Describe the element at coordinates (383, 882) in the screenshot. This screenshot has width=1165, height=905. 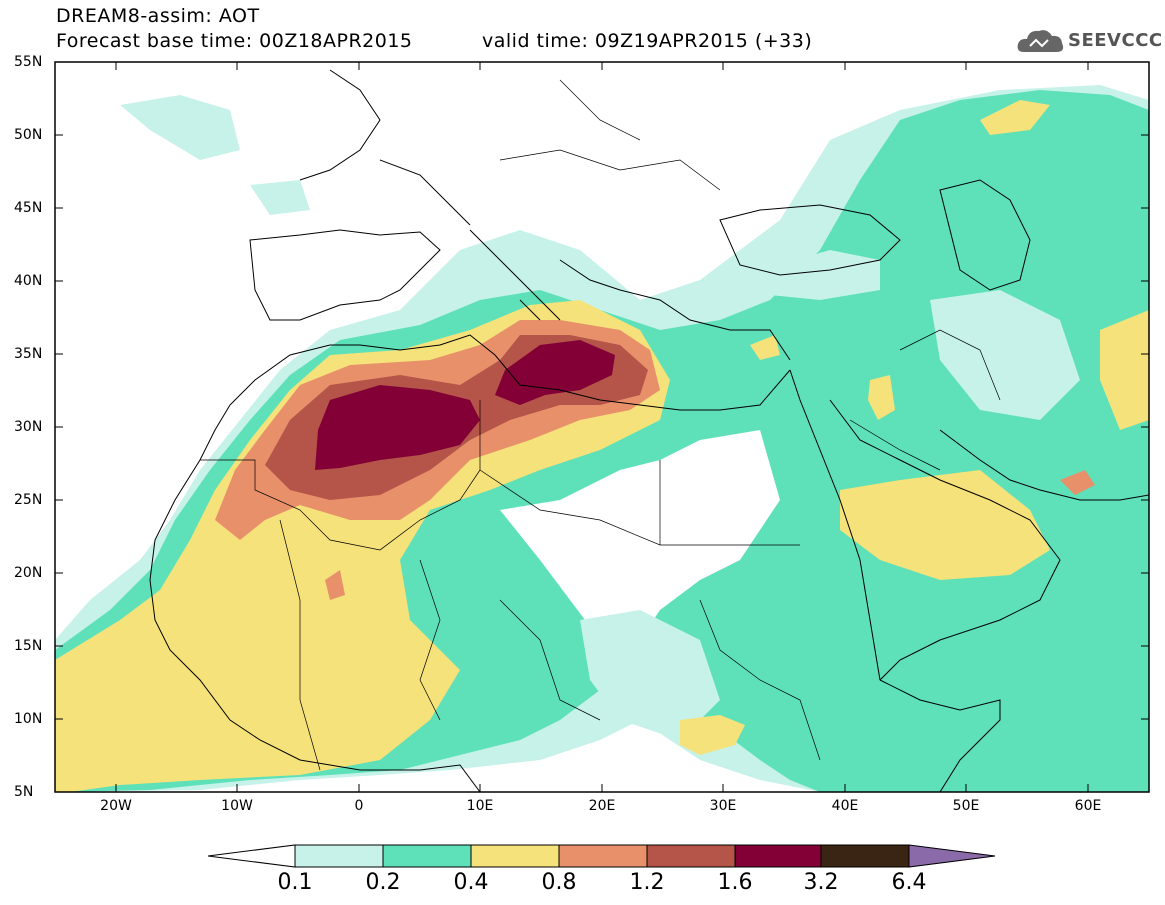
I see `colorbar-label: 0.2` at that location.